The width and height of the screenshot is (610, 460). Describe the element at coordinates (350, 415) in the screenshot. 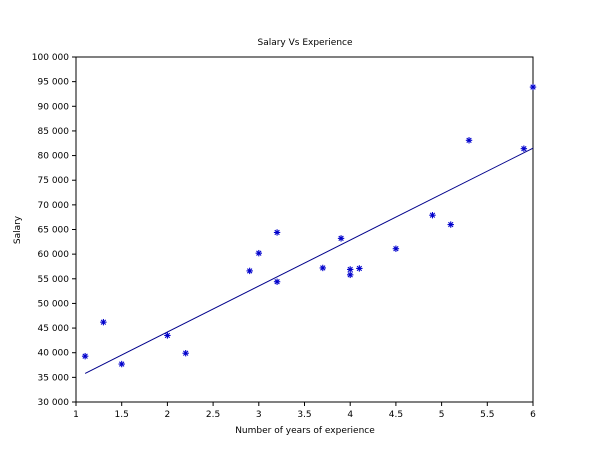

I see `x-tick-label: 4` at that location.